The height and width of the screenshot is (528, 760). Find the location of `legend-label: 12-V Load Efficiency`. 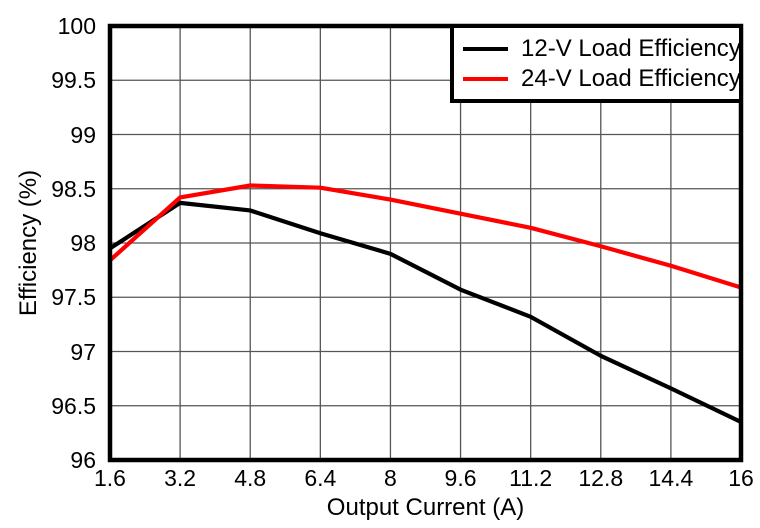

legend-label: 12-V Load Efficiency is located at coordinates (631, 48).